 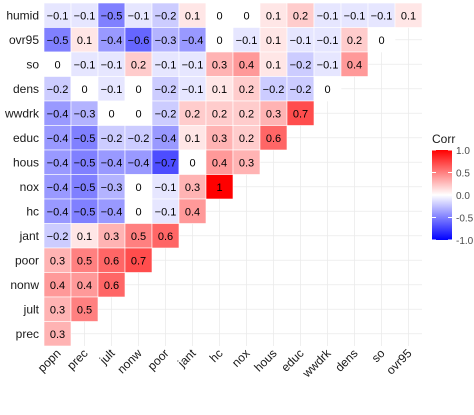 What do you see at coordinates (27, 334) in the screenshot?
I see `y-tick-label: prec` at bounding box center [27, 334].